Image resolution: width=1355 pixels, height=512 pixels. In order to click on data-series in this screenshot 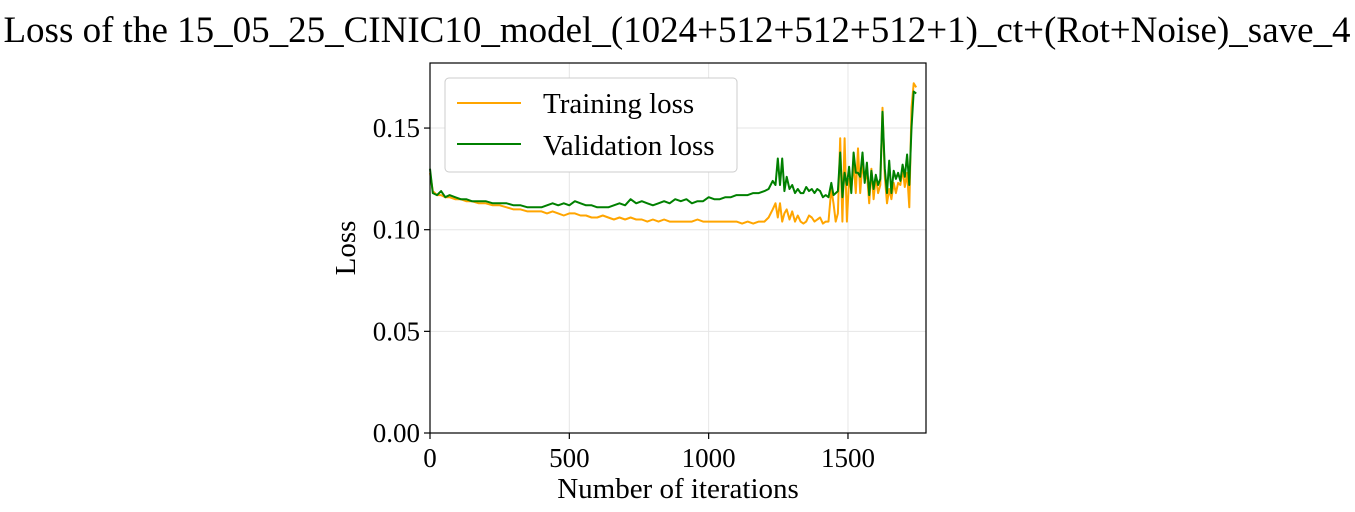, I will do `click(673, 153)`.